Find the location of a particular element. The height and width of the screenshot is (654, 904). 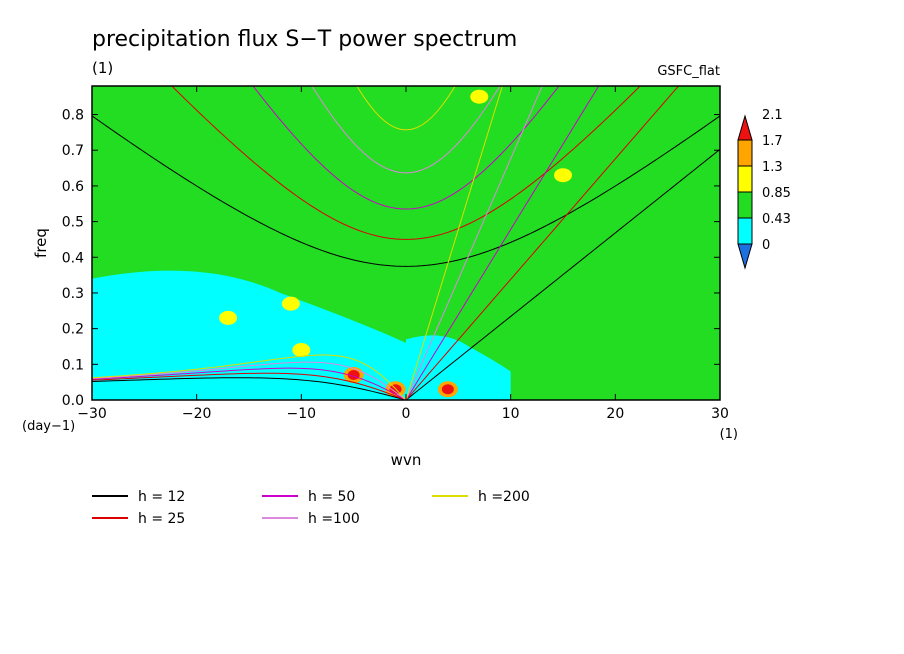

x-tick-label-4: 10 is located at coordinates (511, 414).